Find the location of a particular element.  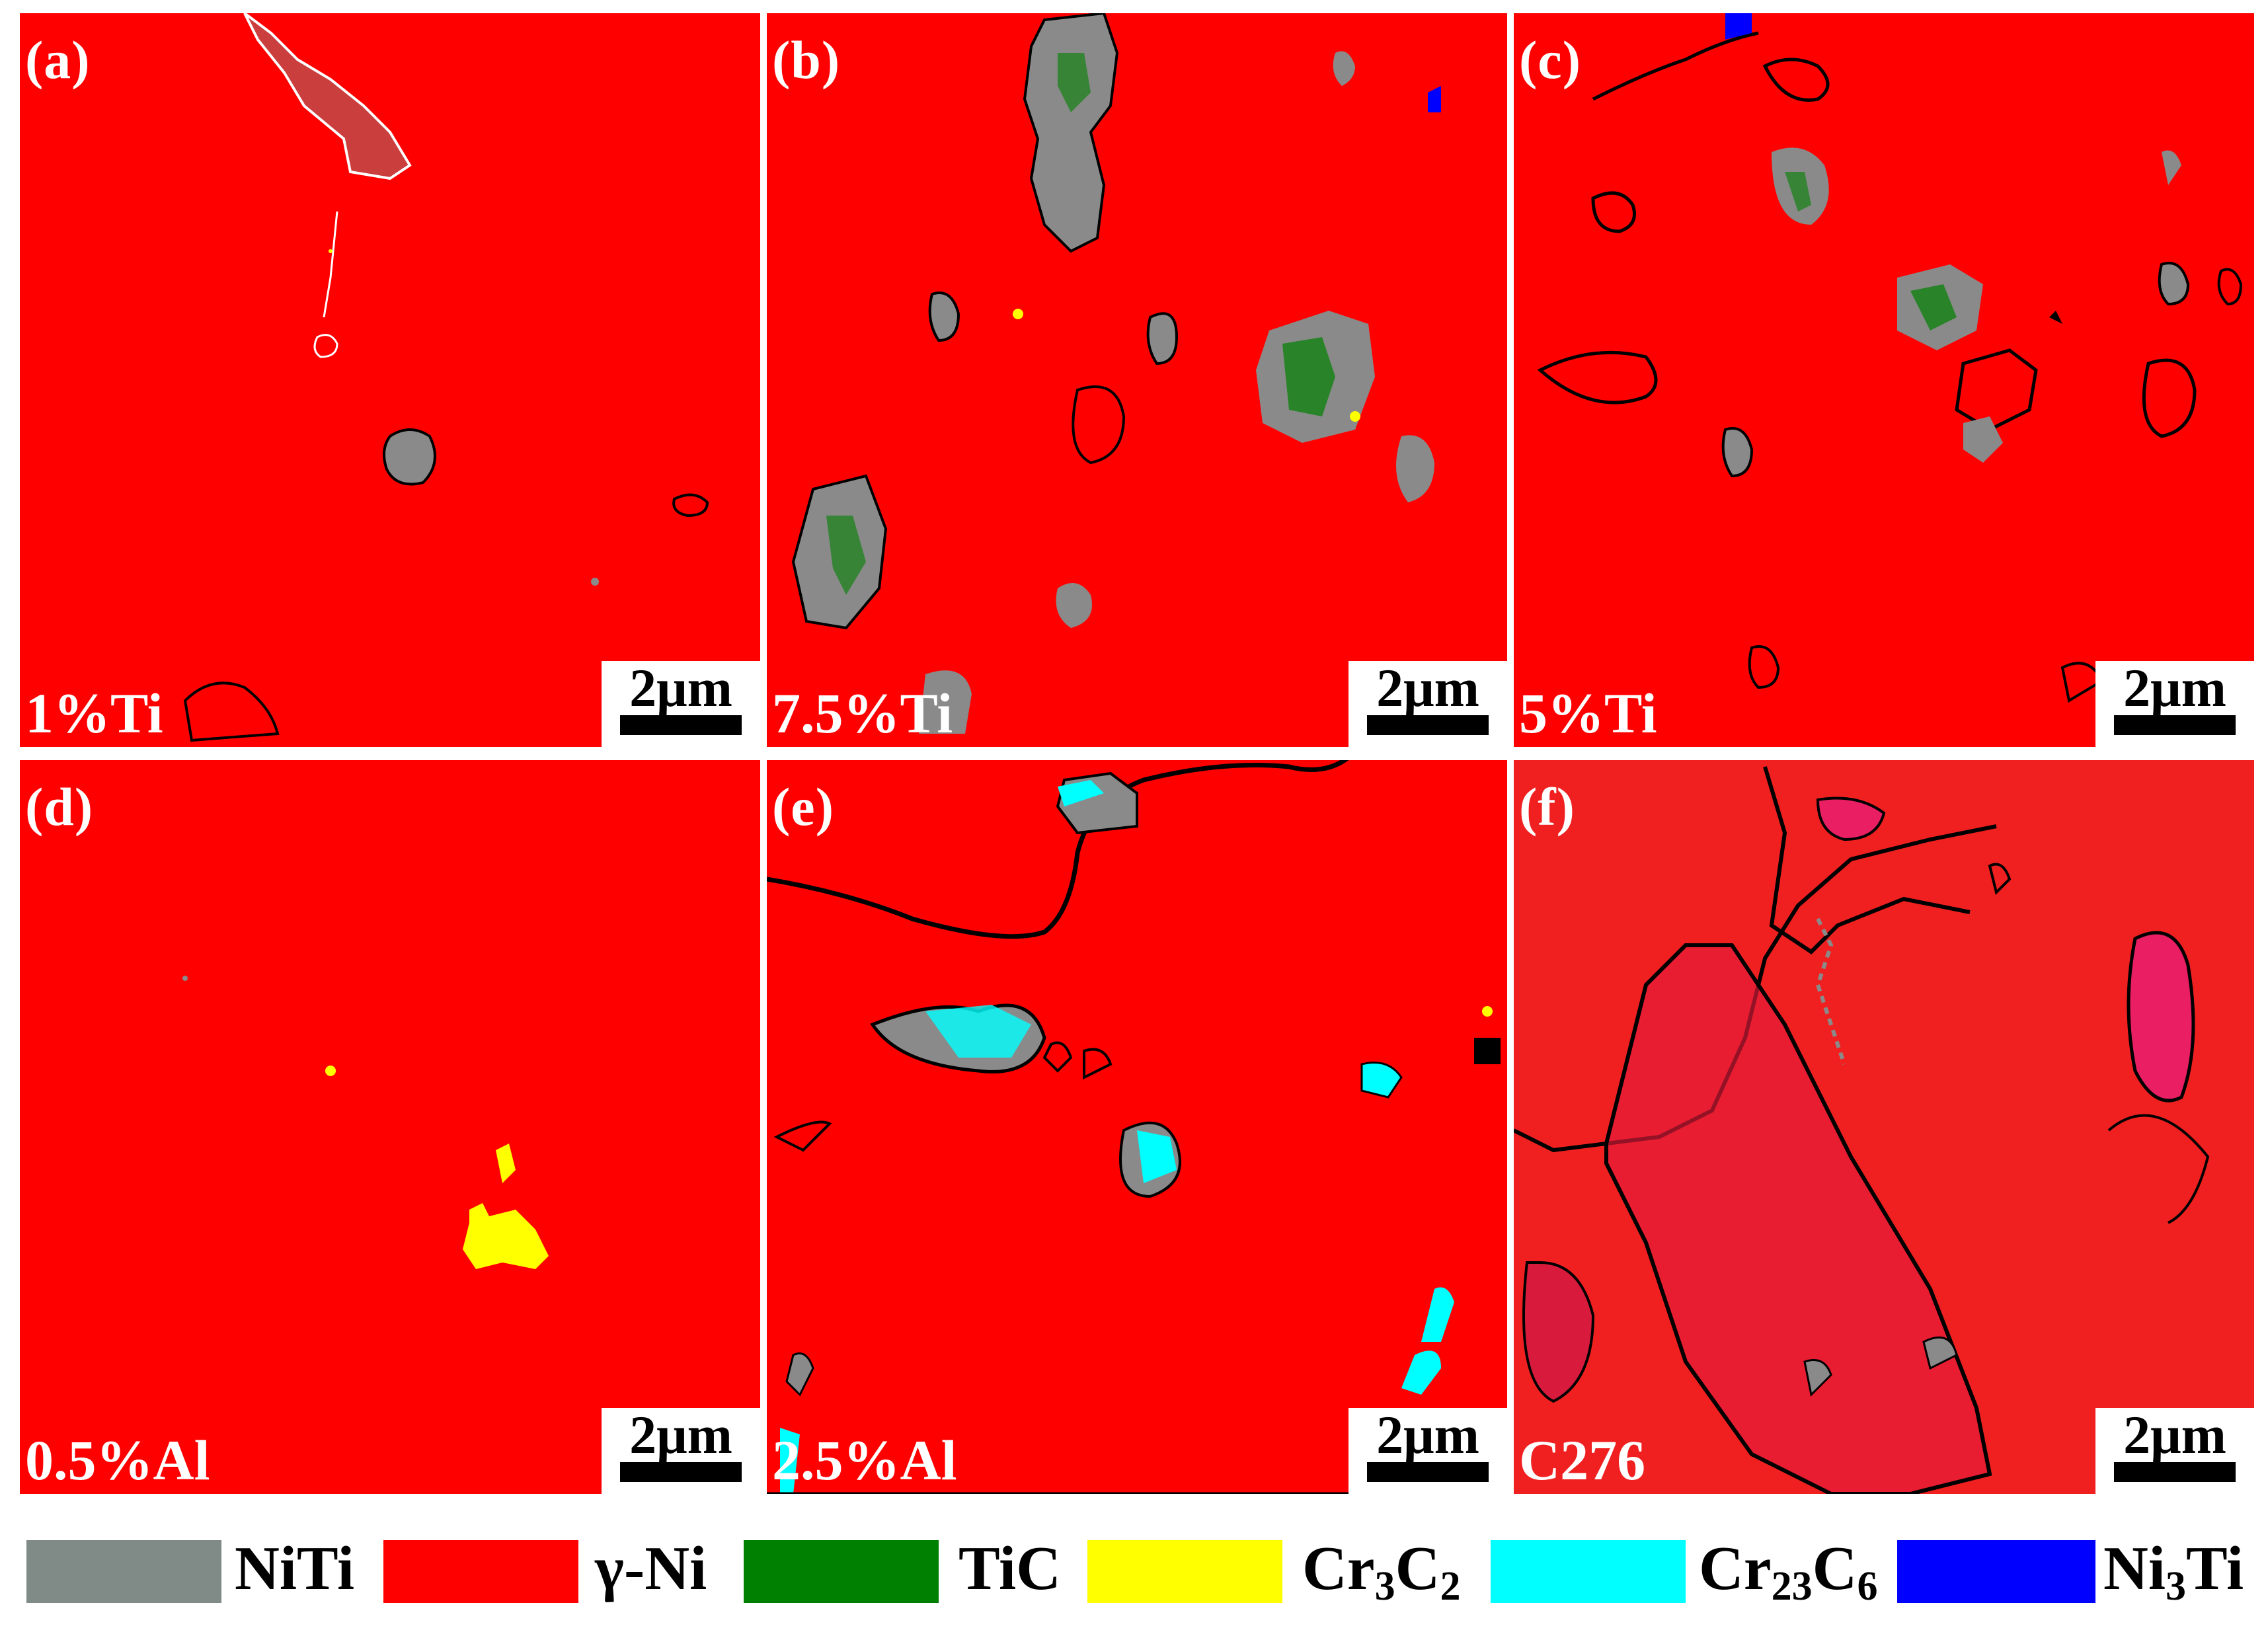

composition-label: 7.5%Ti is located at coordinates (862, 713).